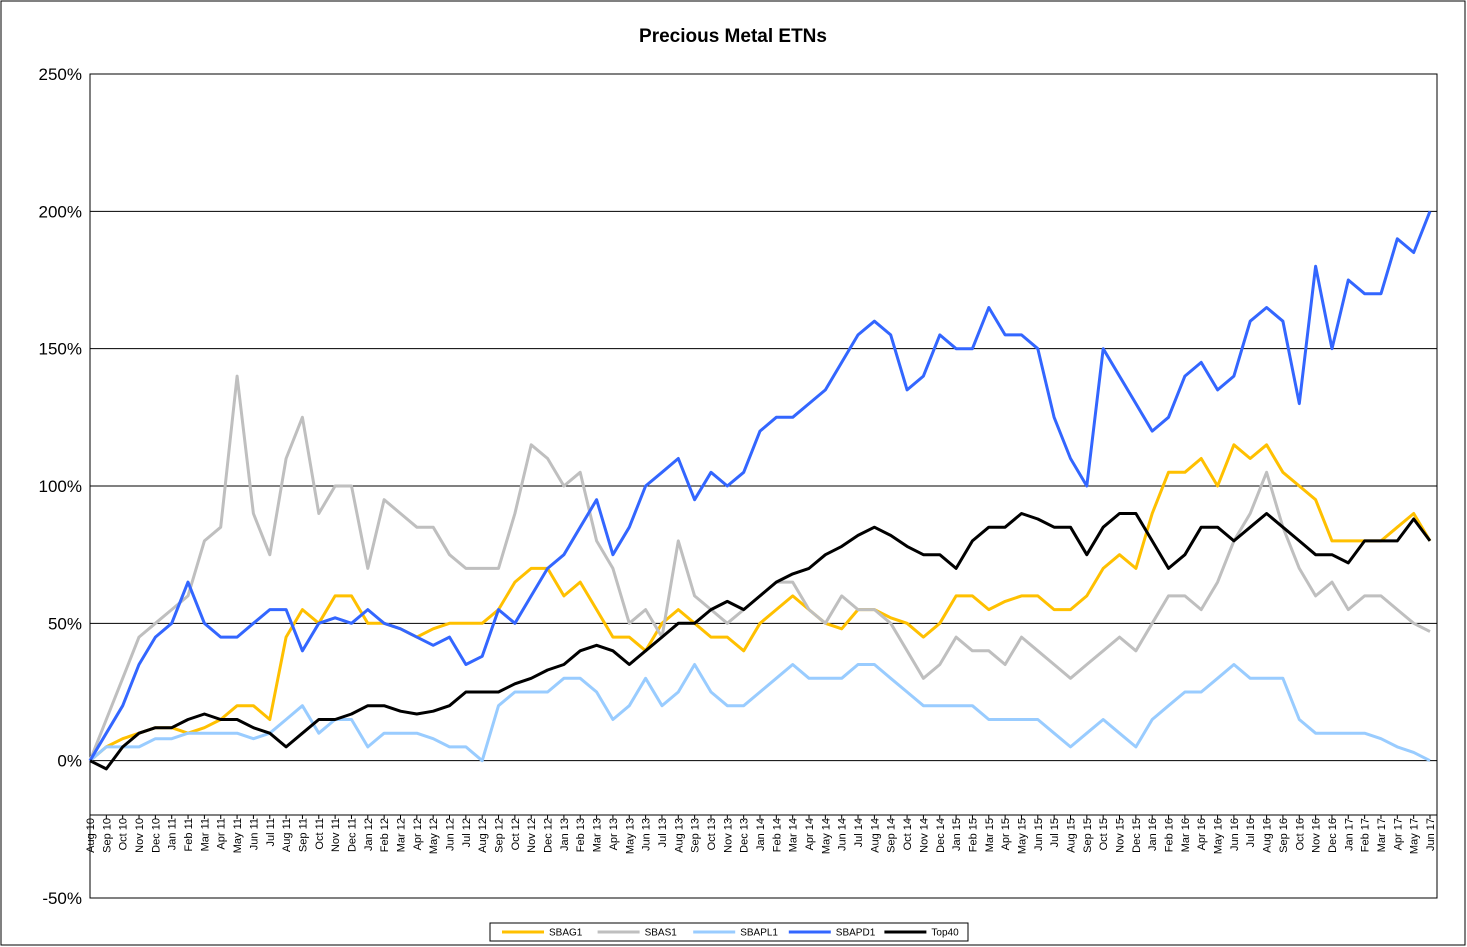 This screenshot has width=1467, height=947. I want to click on x-tick-label: Jul 16, so click(1251, 832).